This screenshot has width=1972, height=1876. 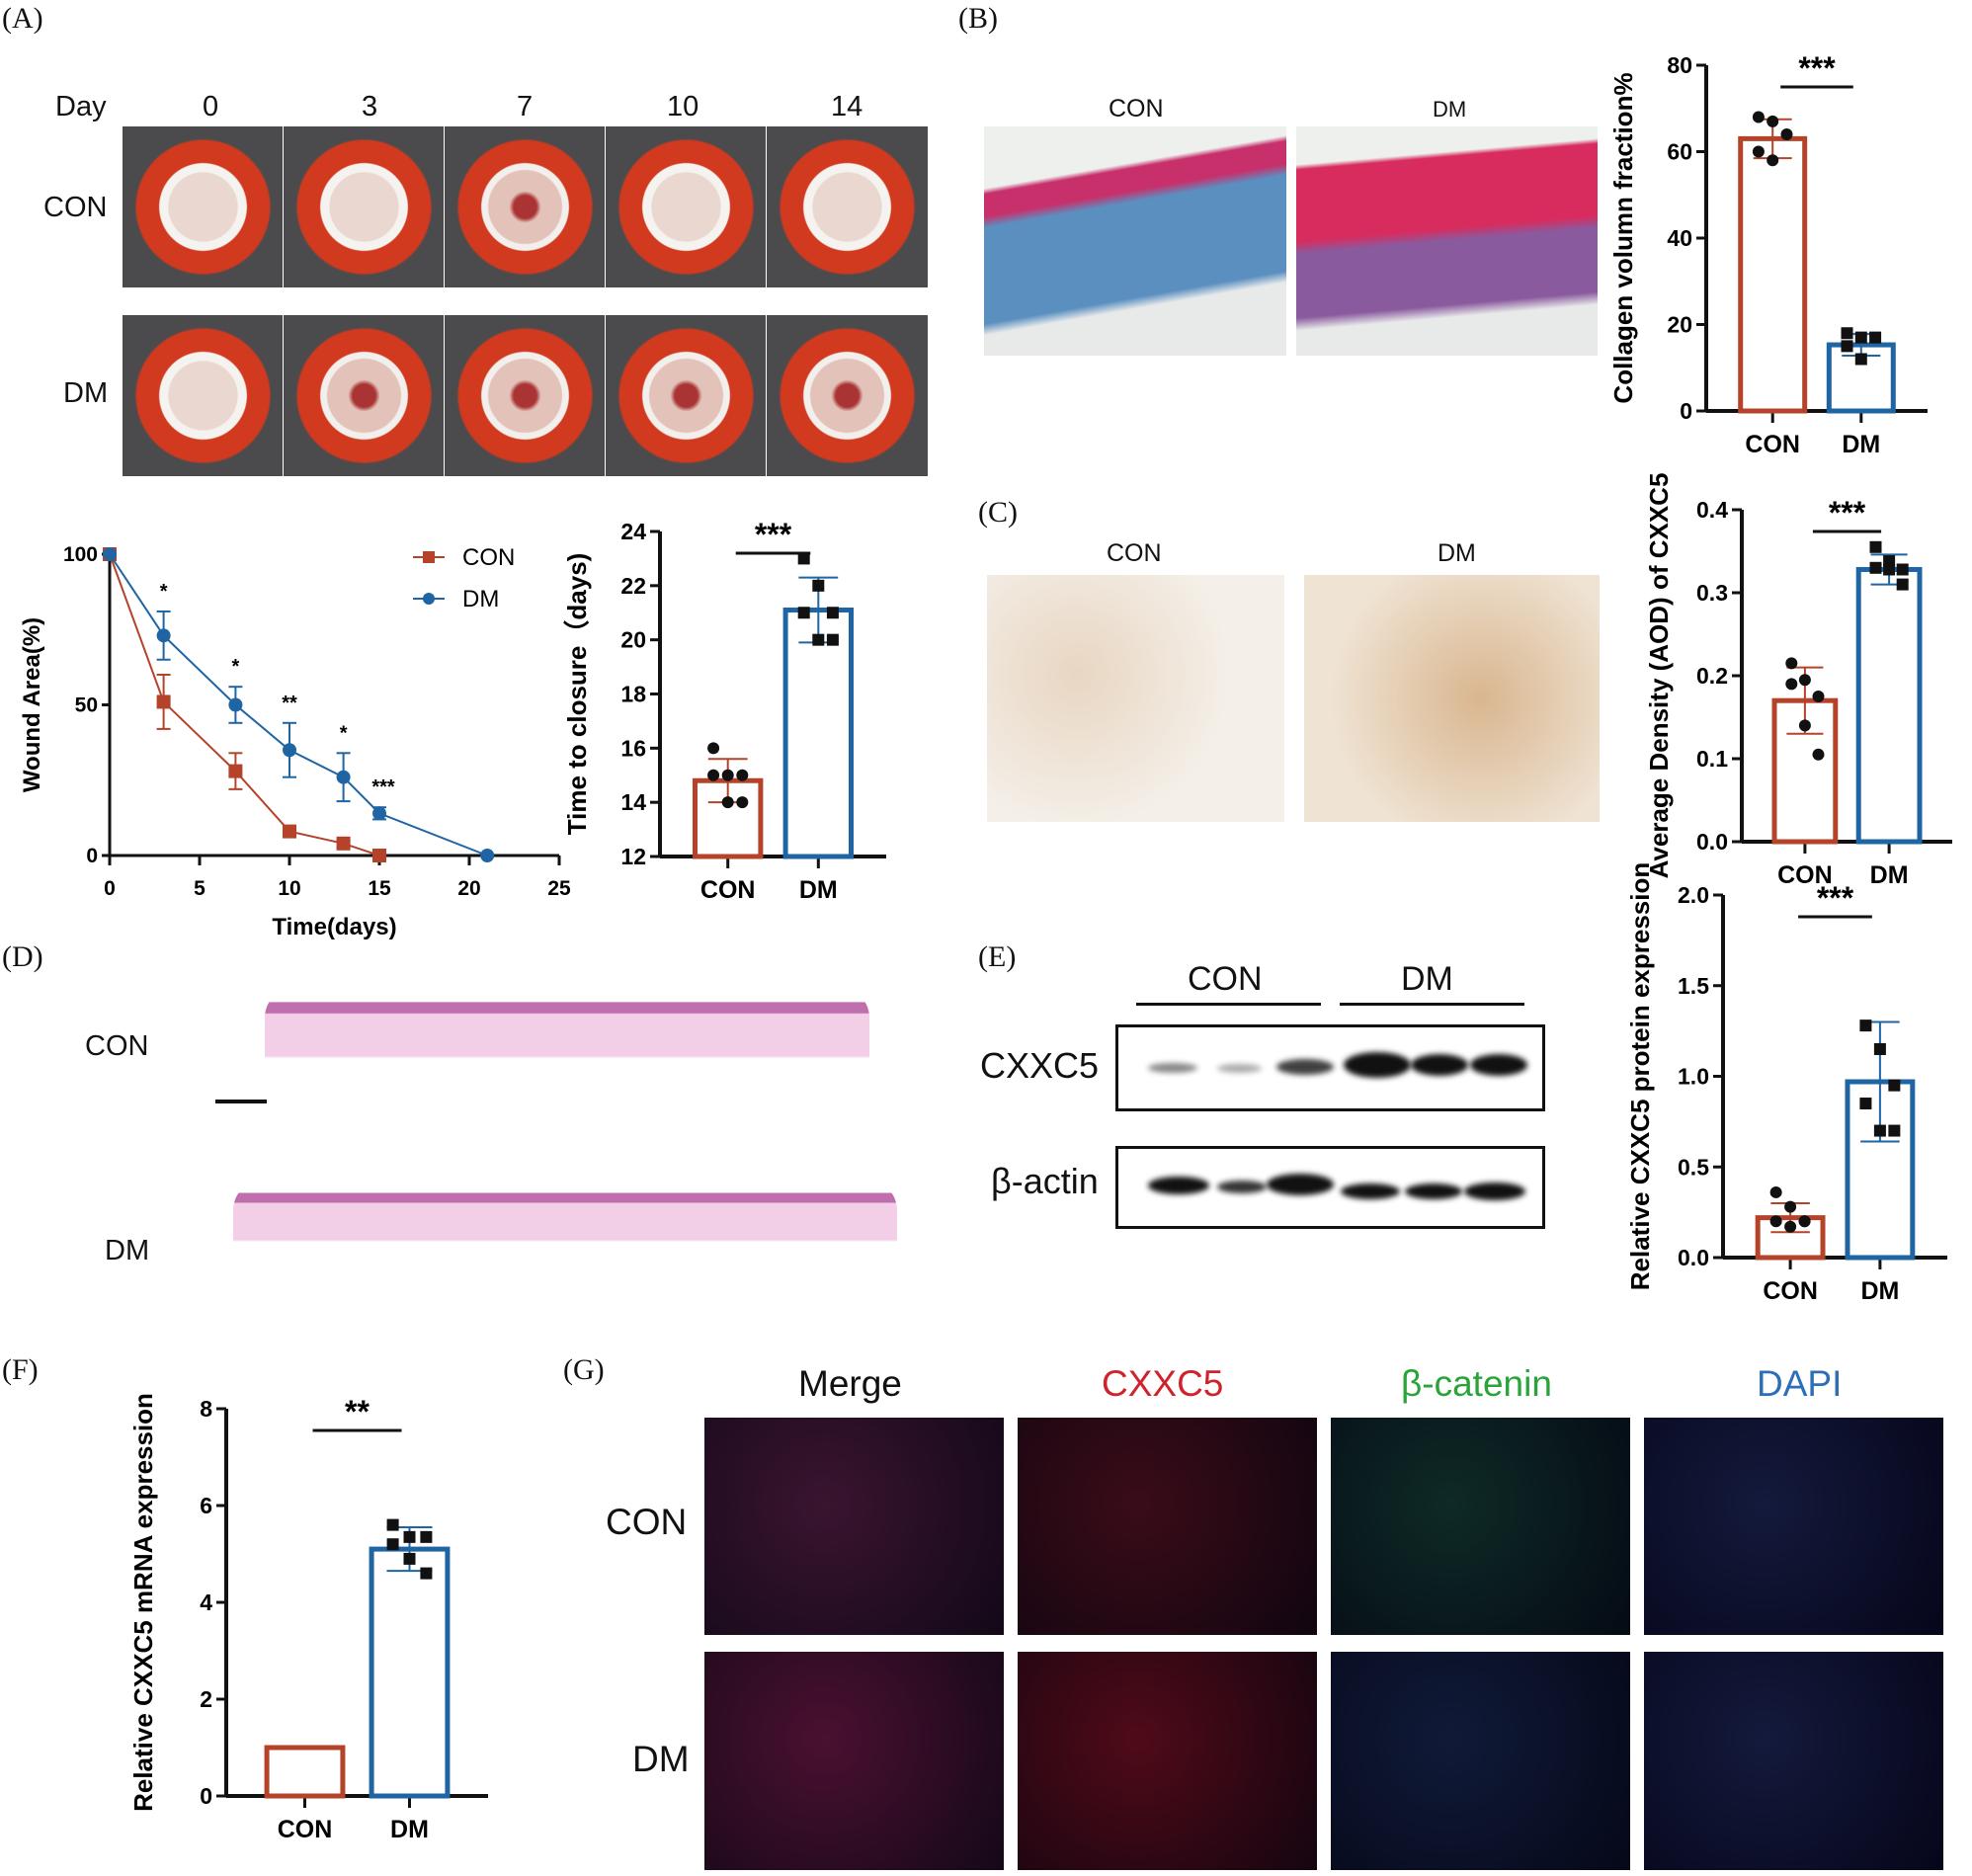 What do you see at coordinates (1045, 1181) in the screenshot?
I see `blot-label-actin: β-actin` at bounding box center [1045, 1181].